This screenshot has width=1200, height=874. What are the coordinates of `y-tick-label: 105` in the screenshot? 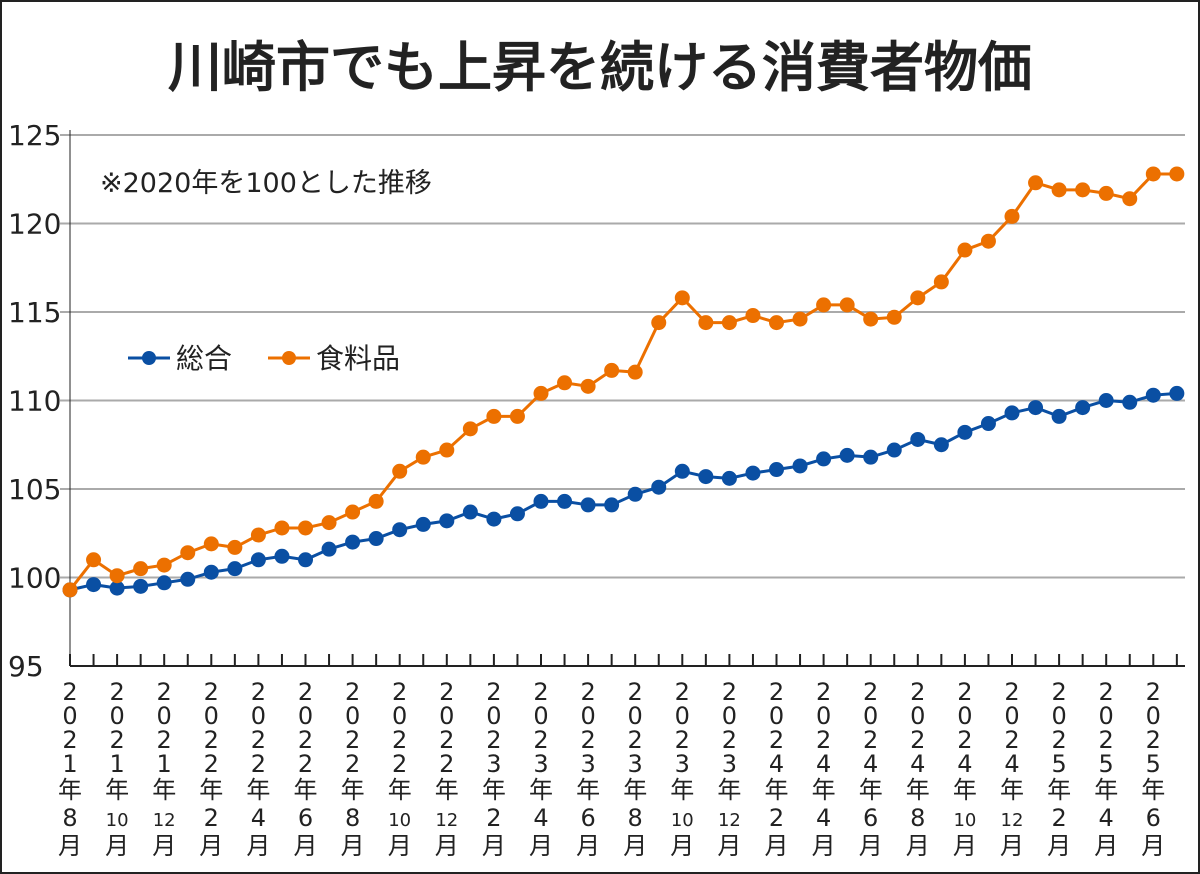 It's located at (34, 489).